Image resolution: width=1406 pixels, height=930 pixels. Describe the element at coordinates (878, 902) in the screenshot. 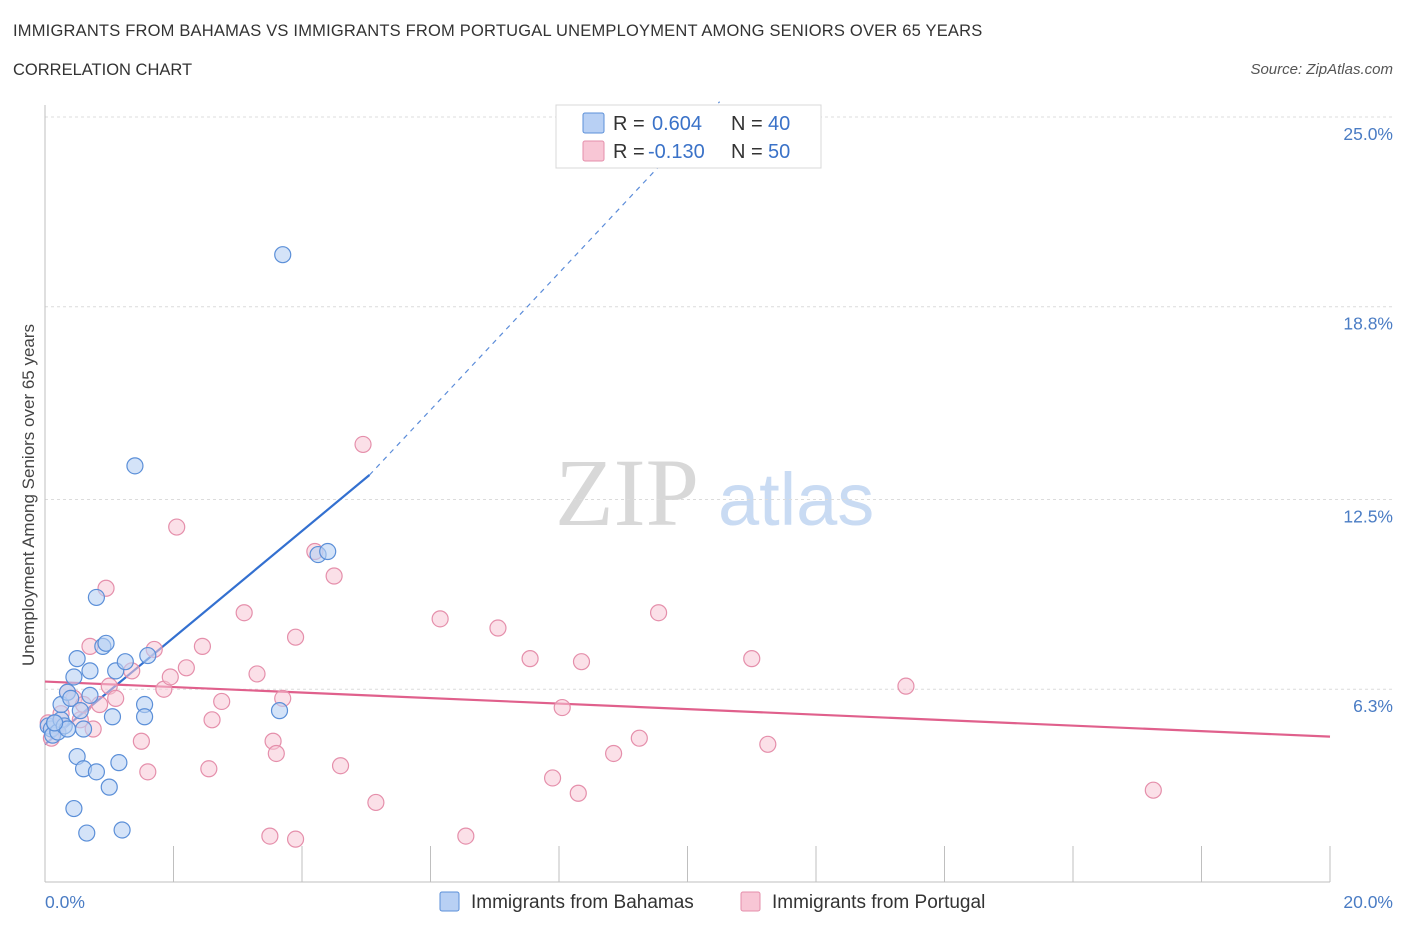

I see `bottom-legend-label-portugal: Immigrants from Portugal` at that location.